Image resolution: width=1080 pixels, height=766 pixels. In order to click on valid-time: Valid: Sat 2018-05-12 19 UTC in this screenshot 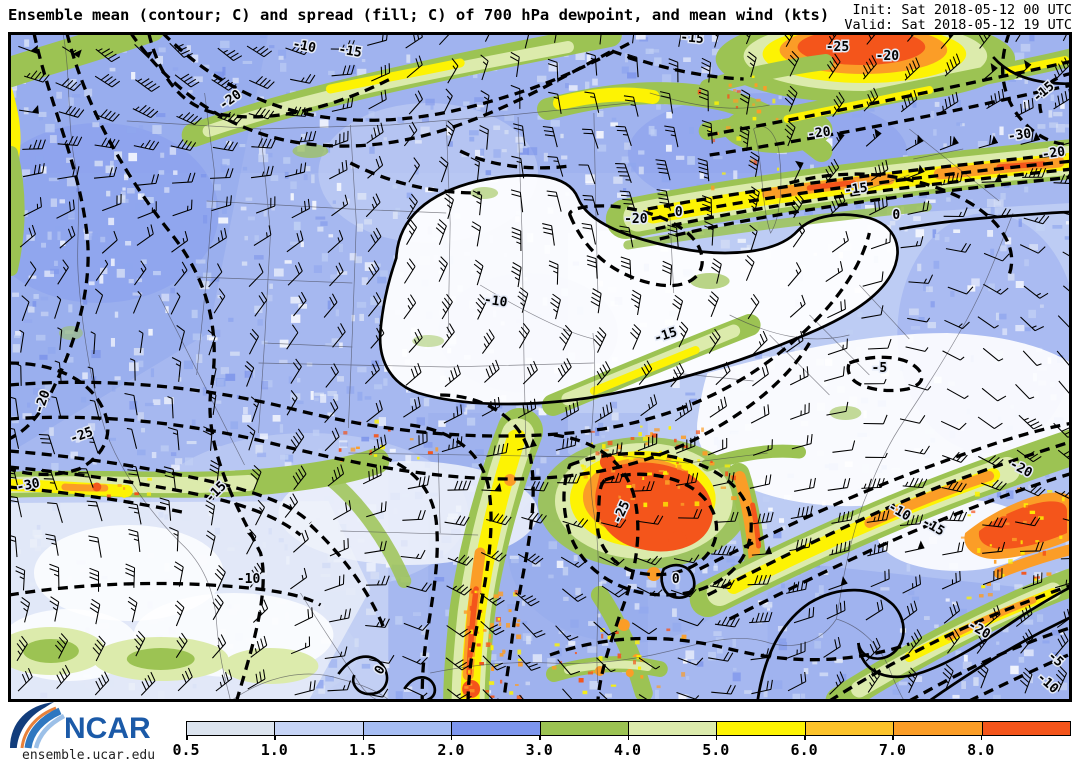, I will do `click(958, 25)`.